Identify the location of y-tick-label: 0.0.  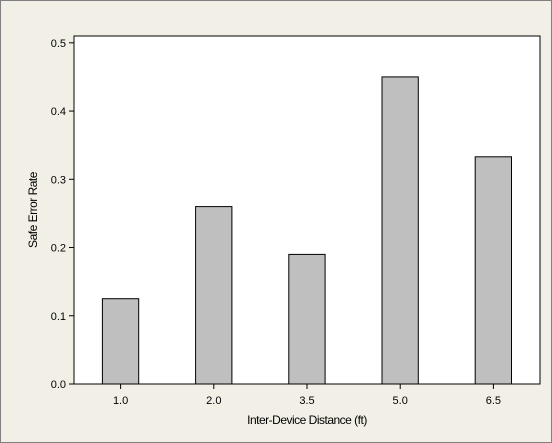
(58, 385).